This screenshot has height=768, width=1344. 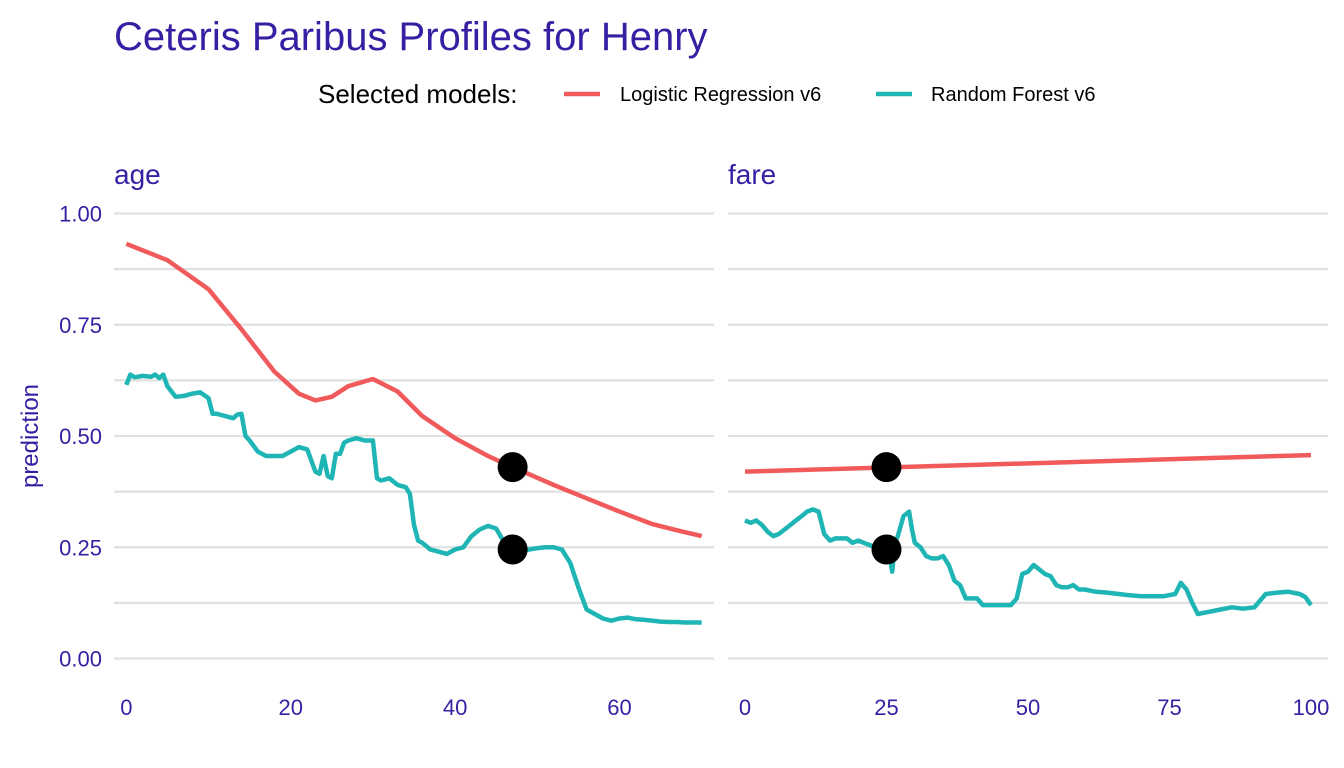 I want to click on x-tick-label: 40, so click(x=455, y=707).